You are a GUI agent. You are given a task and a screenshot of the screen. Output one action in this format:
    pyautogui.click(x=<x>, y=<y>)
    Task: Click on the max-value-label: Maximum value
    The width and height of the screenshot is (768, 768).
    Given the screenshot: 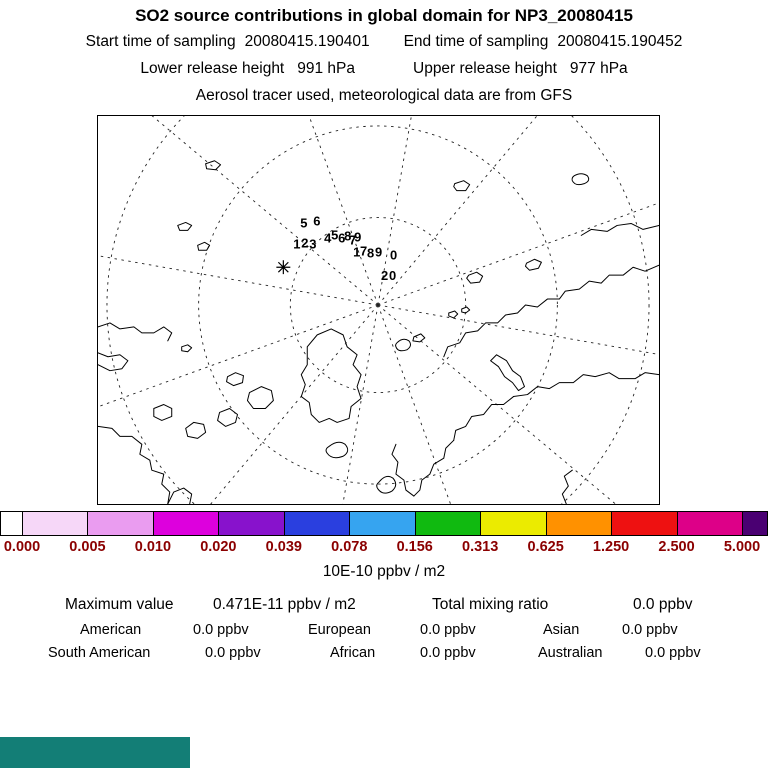 What is the action you would take?
    pyautogui.click(x=119, y=604)
    